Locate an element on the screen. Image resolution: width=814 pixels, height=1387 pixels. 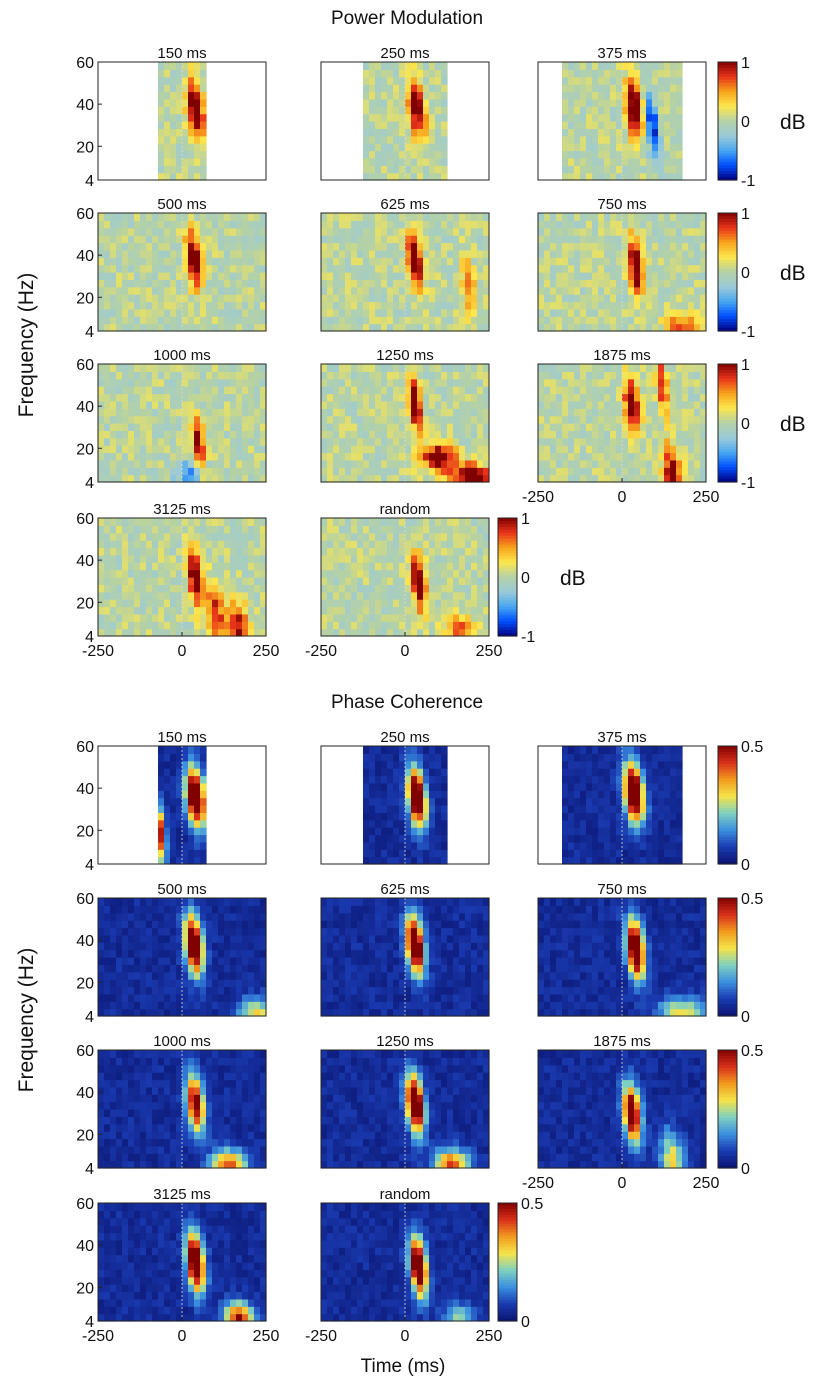
panel-title: 250 ms is located at coordinates (404, 737).